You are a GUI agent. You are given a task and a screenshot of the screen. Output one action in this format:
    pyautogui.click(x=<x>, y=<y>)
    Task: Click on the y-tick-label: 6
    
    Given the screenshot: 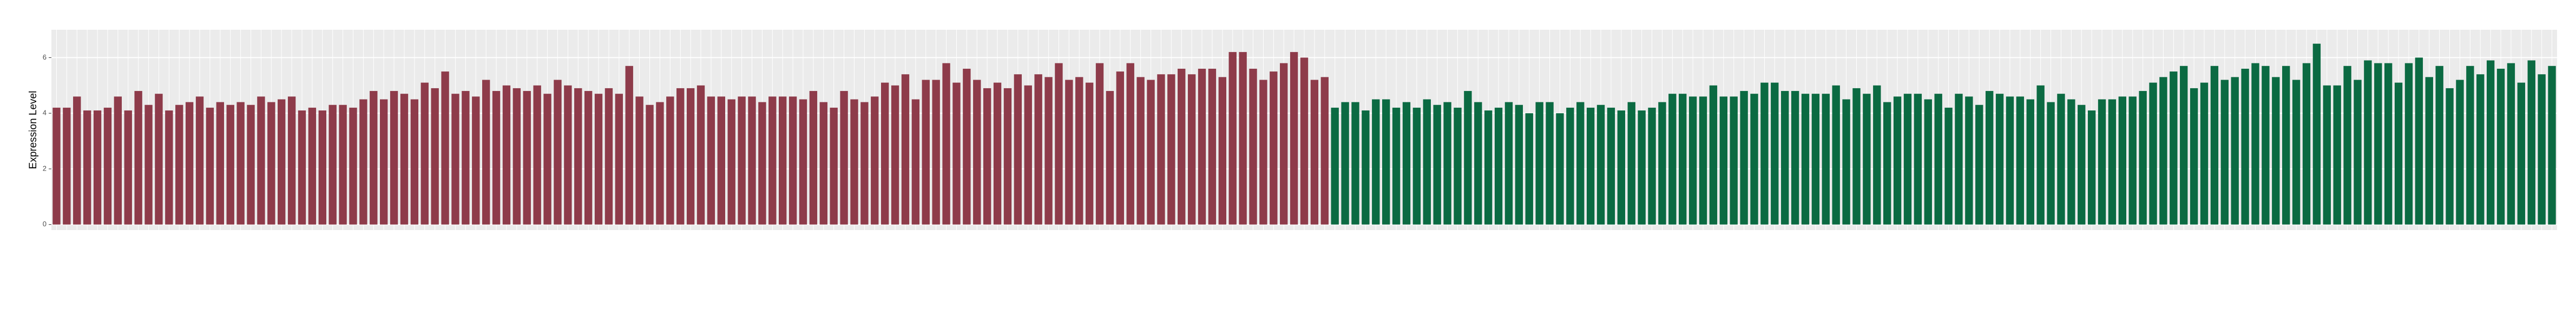 What is the action you would take?
    pyautogui.click(x=45, y=57)
    